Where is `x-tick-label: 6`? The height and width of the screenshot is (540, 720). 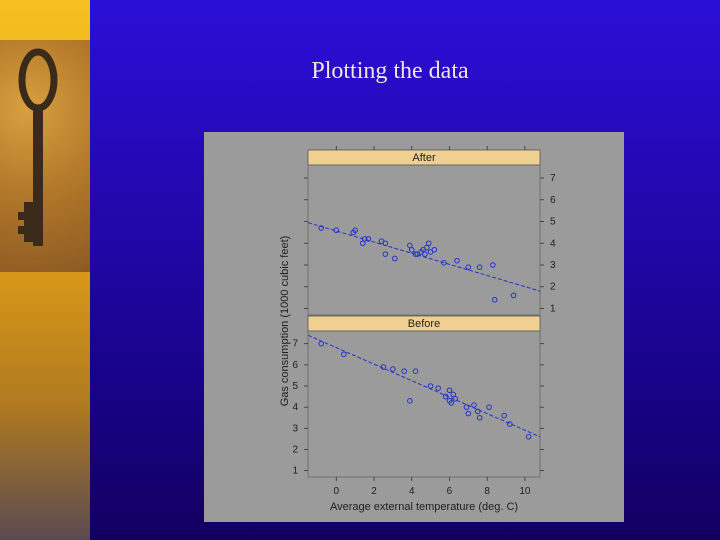 x-tick-label: 6 is located at coordinates (450, 491).